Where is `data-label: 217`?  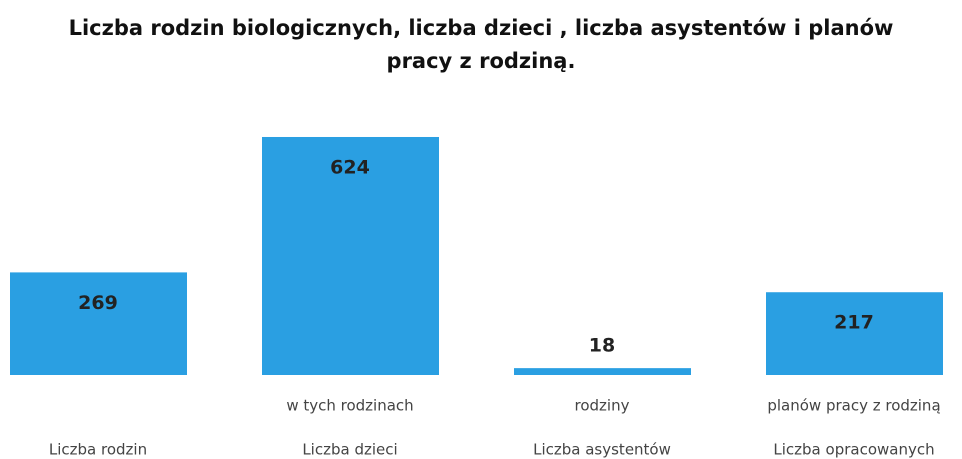
data-label: 217 is located at coordinates (854, 323).